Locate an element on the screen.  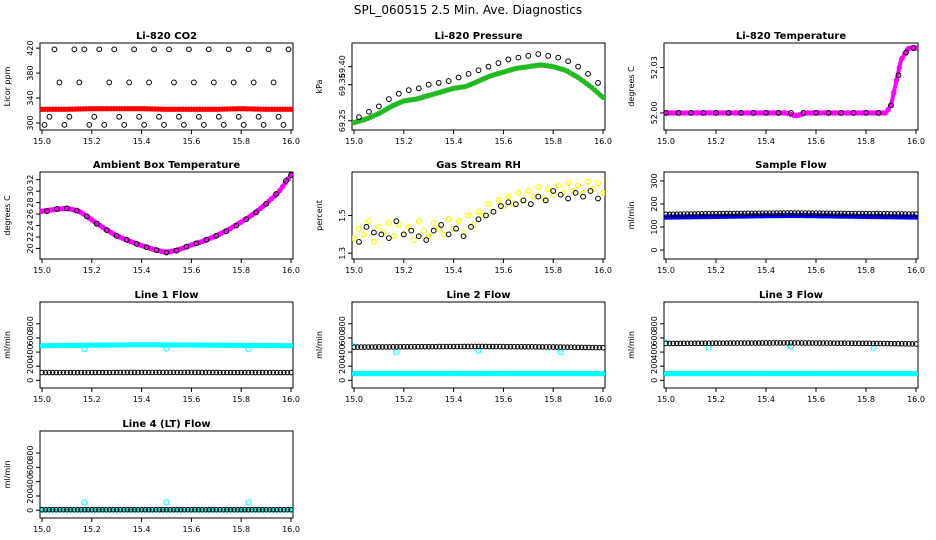
y-tick-label: 24 is located at coordinates (30, 225).